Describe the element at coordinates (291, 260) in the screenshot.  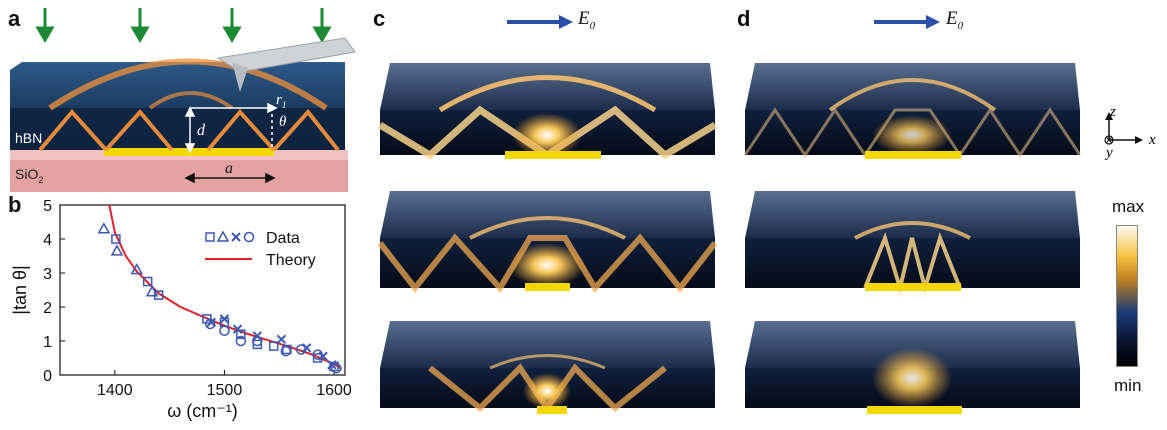
I see `legend-theory-label: Theory` at that location.